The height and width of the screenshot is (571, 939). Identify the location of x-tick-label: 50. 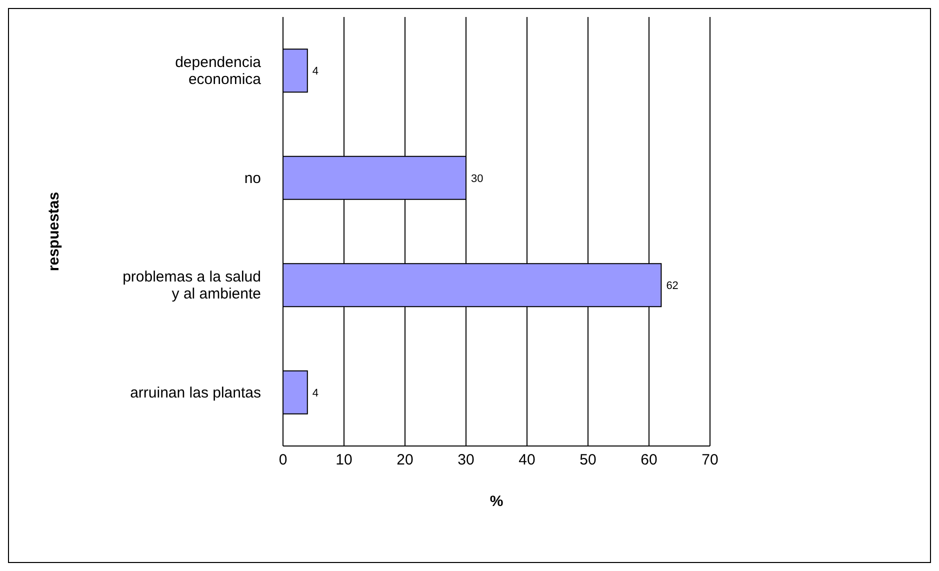
(588, 460).